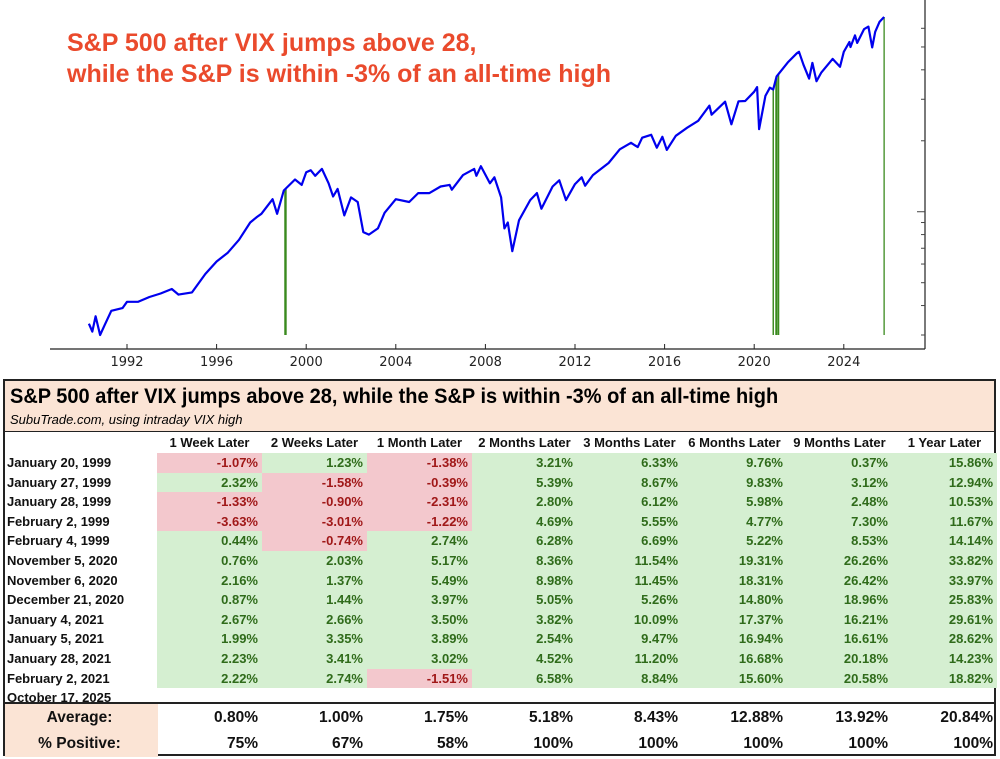  Describe the element at coordinates (419, 600) in the screenshot. I see `return-cell: 3.97%` at that location.